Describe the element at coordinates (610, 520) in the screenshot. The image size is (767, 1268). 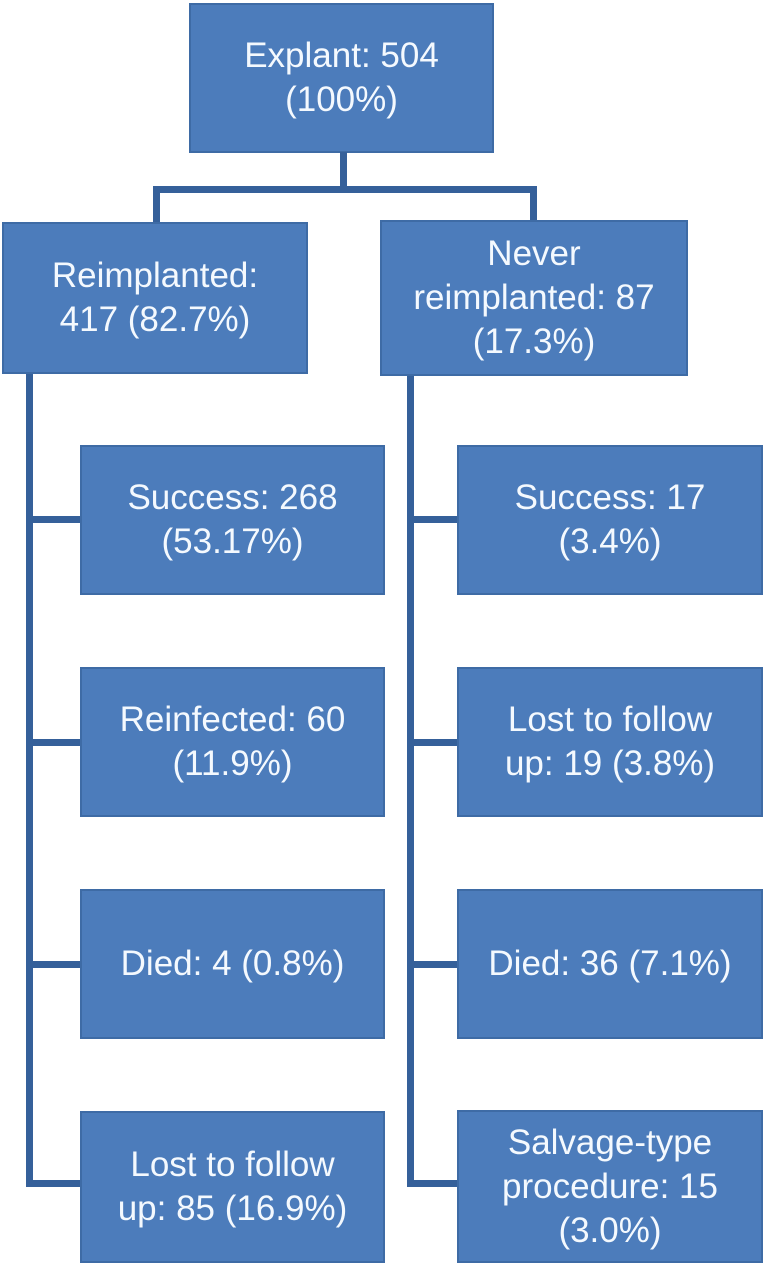
I see `node-never-reimplanted-success: Success: 17 (3.4%)` at that location.